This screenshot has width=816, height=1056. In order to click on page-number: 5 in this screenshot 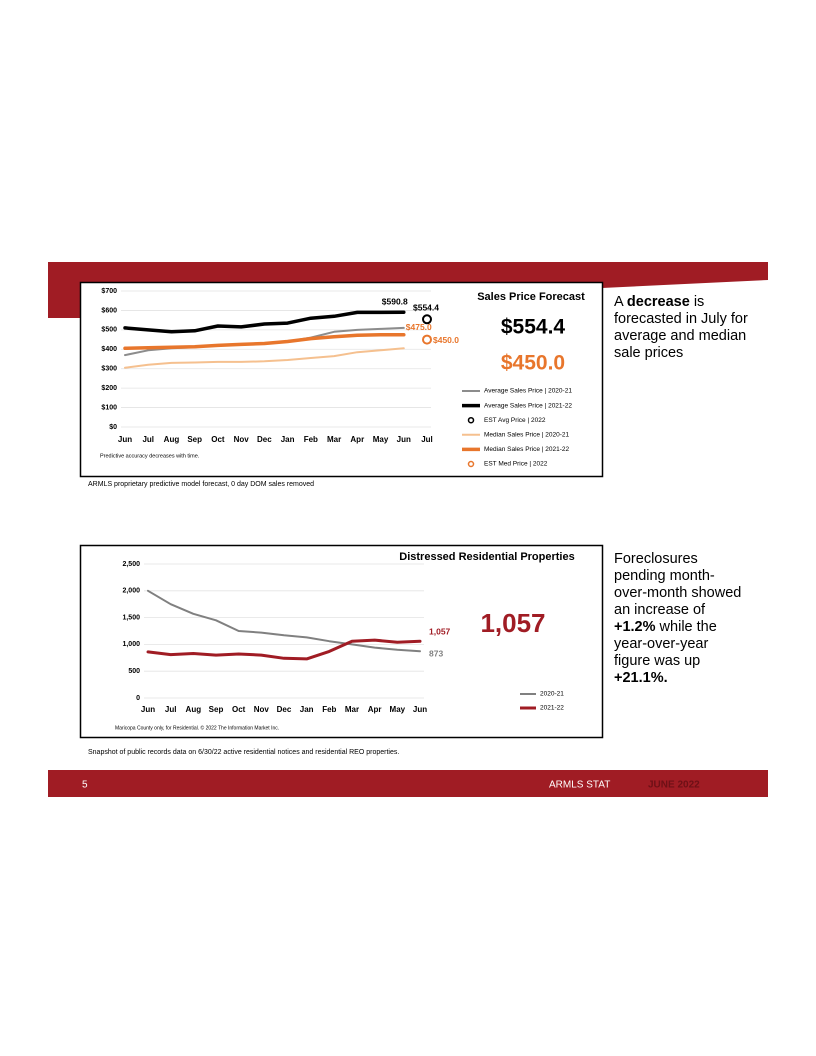, I will do `click(85, 785)`.